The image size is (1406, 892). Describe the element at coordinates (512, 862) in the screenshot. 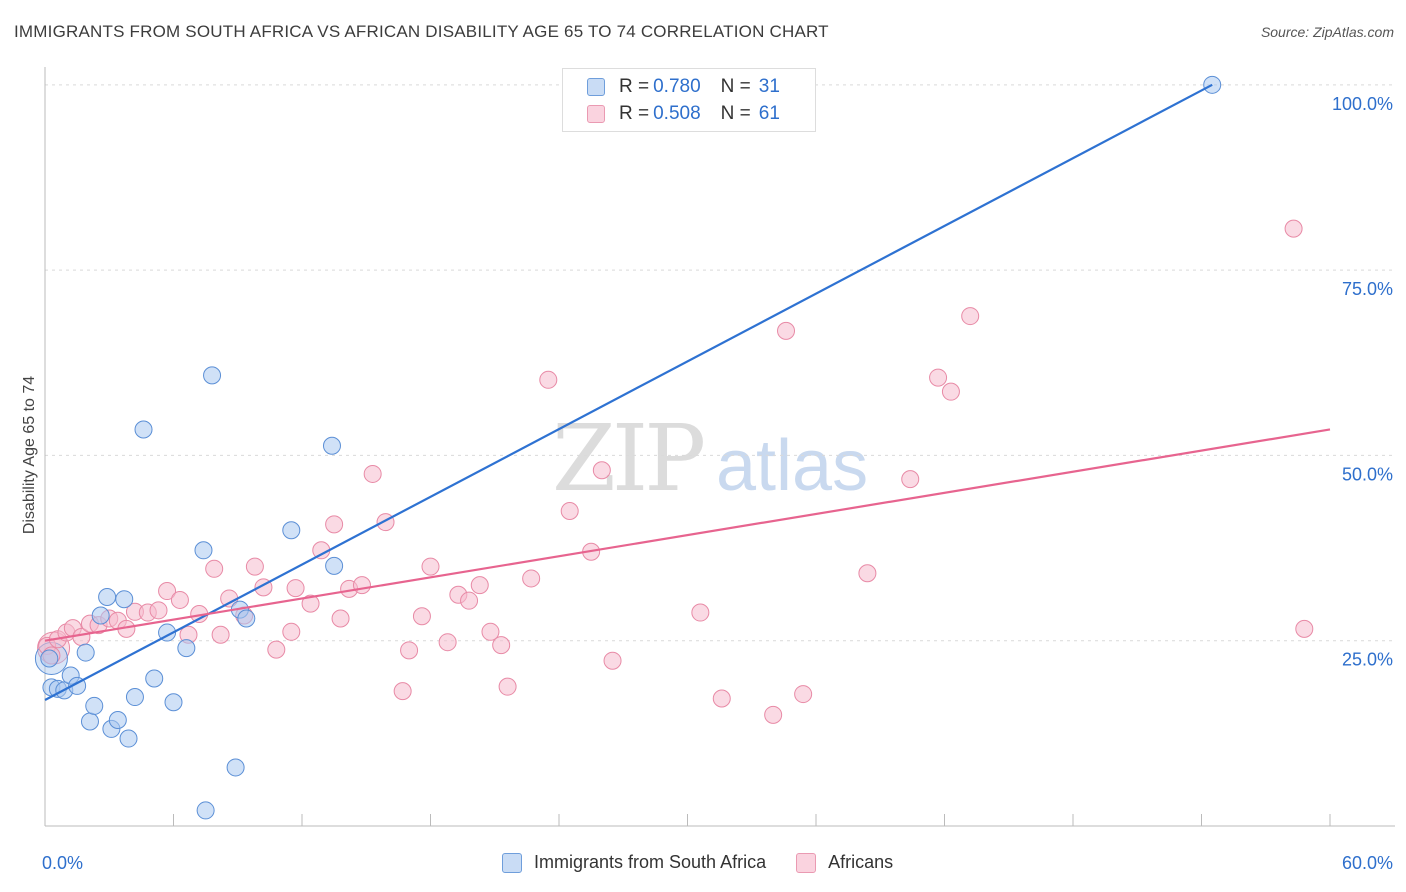

I see `series-swatch-blue` at that location.